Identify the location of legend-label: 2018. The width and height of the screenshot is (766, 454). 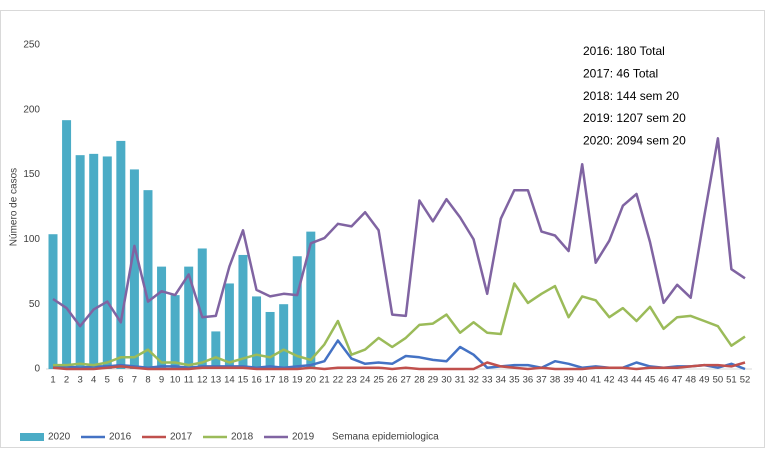
(242, 437).